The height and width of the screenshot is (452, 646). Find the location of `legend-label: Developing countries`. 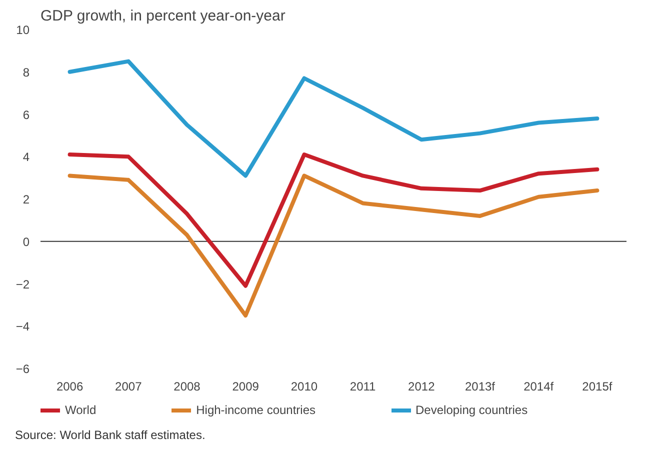

legend-label: Developing countries is located at coordinates (472, 410).